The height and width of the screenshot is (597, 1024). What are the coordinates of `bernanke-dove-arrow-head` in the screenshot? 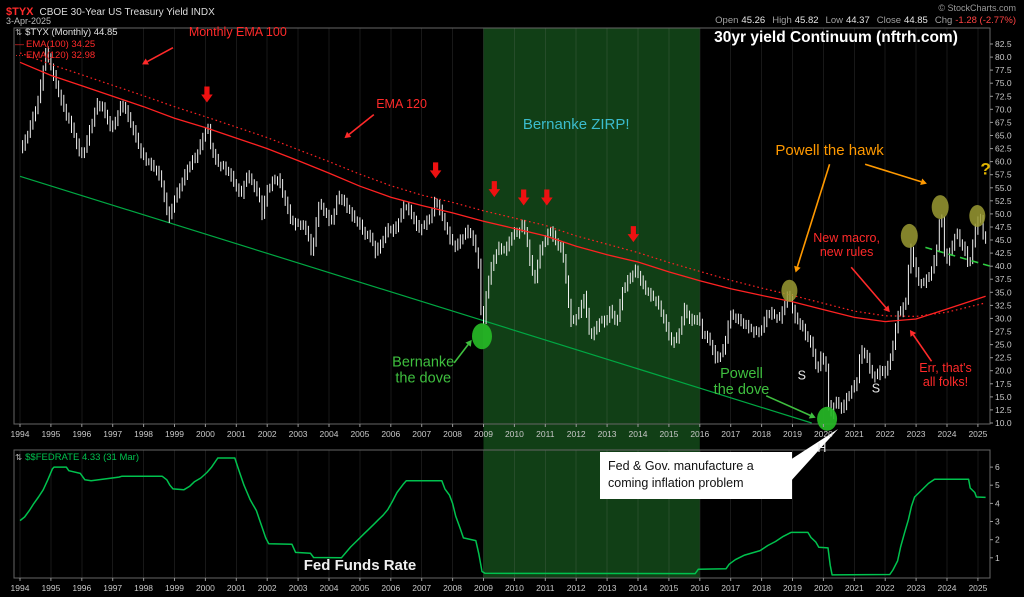 It's located at (468, 343).